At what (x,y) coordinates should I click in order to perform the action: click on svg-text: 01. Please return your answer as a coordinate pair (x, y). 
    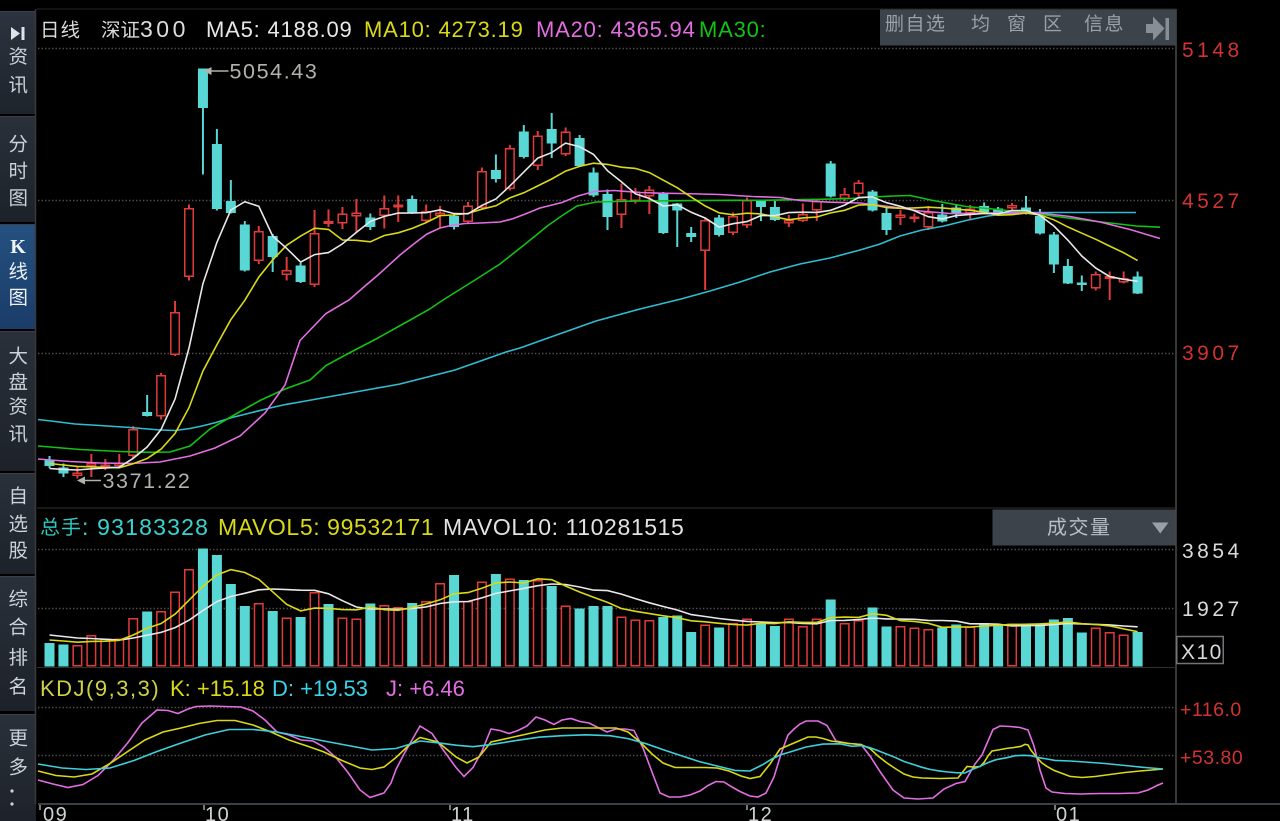
    Looking at the image, I should click on (1068, 812).